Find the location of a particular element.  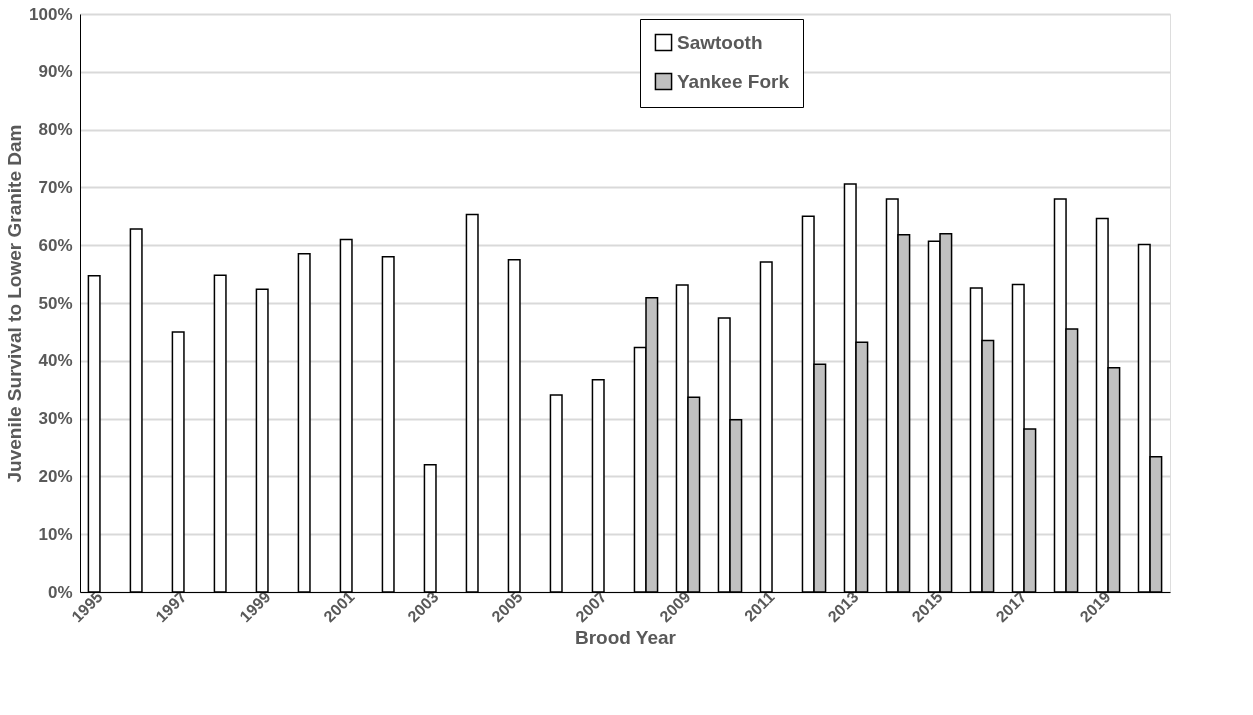

y-axis-title: Juvenile Survival to Lower Granite Dam is located at coordinates (15, 303).